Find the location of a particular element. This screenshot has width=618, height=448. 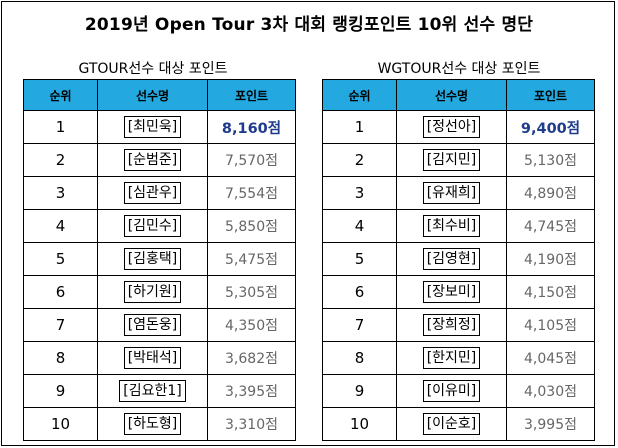

player-name-cell: [김요한1] is located at coordinates (152, 391).